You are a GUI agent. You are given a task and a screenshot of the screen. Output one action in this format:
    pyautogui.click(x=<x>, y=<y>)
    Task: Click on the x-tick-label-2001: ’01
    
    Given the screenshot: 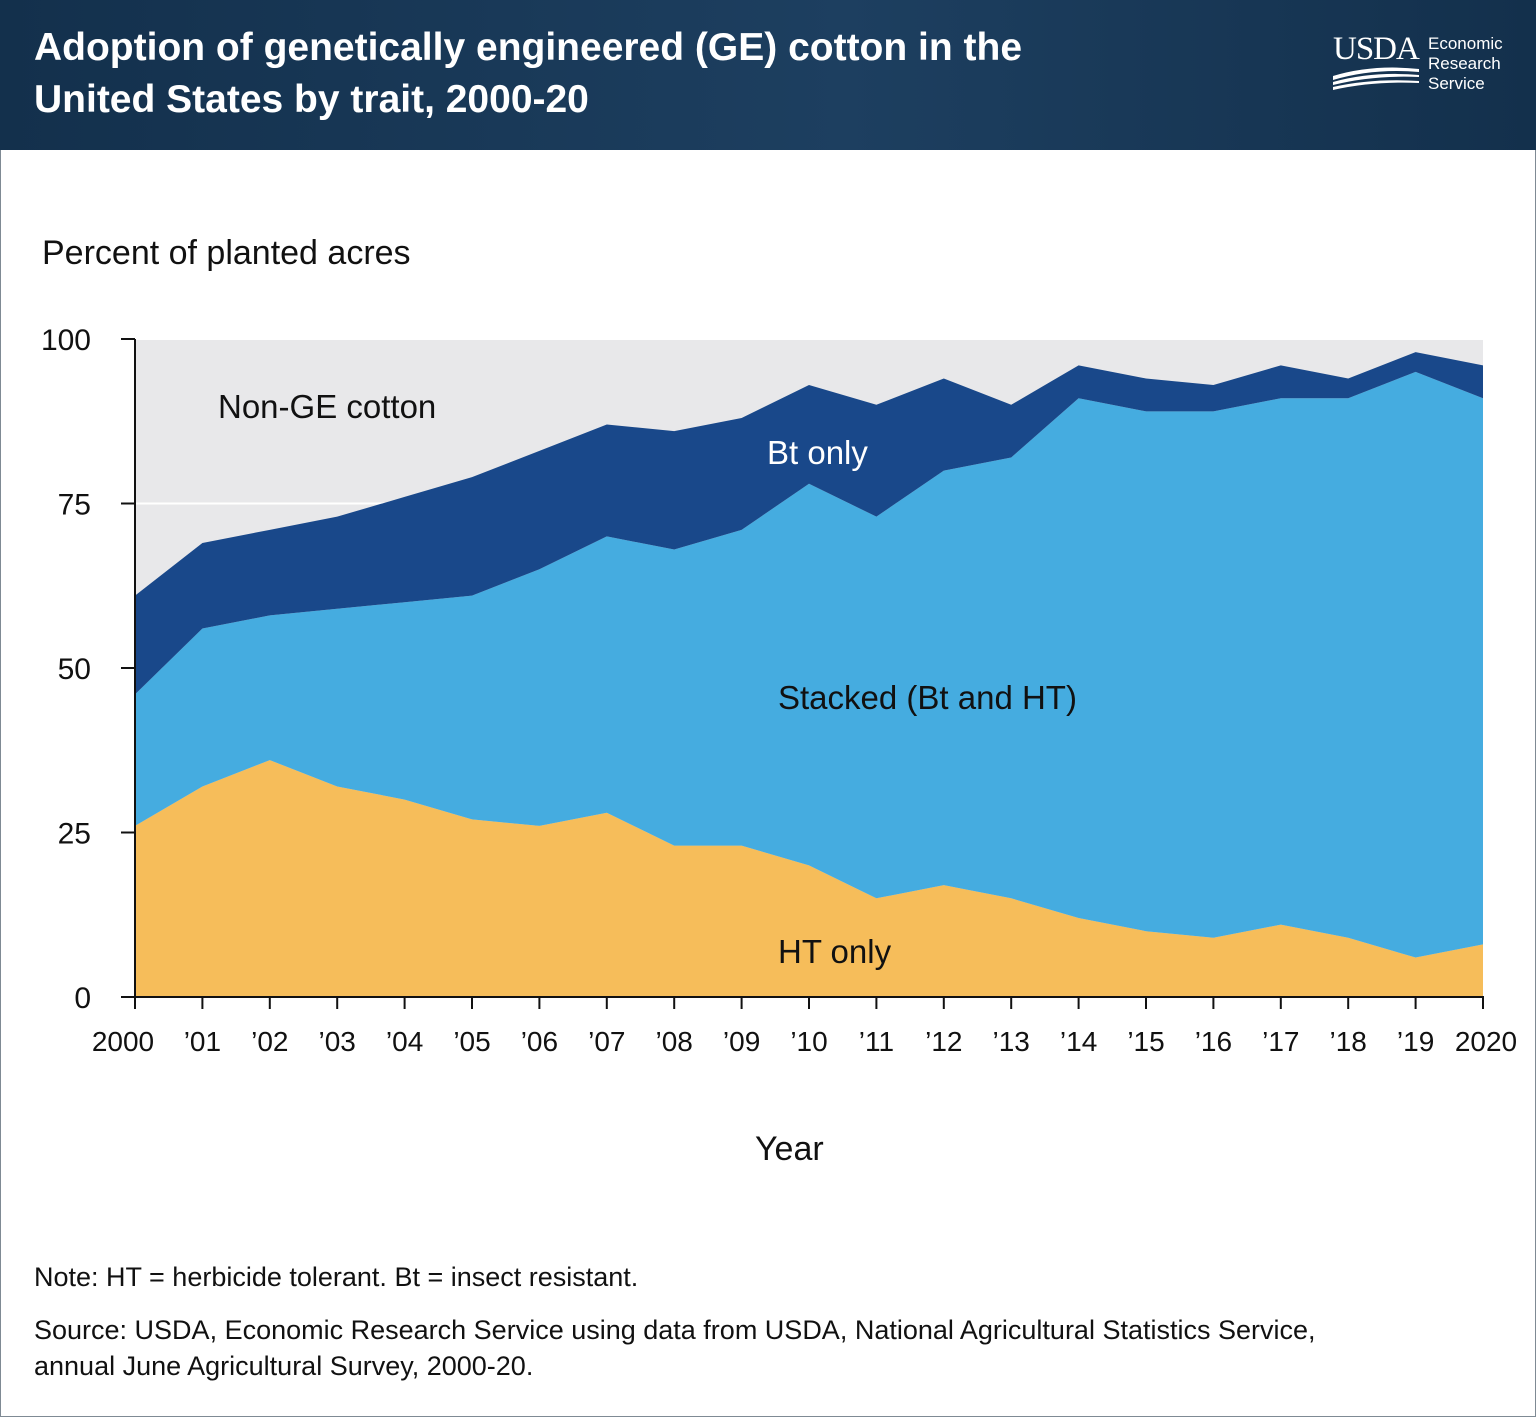 What is the action you would take?
    pyautogui.click(x=202, y=1041)
    